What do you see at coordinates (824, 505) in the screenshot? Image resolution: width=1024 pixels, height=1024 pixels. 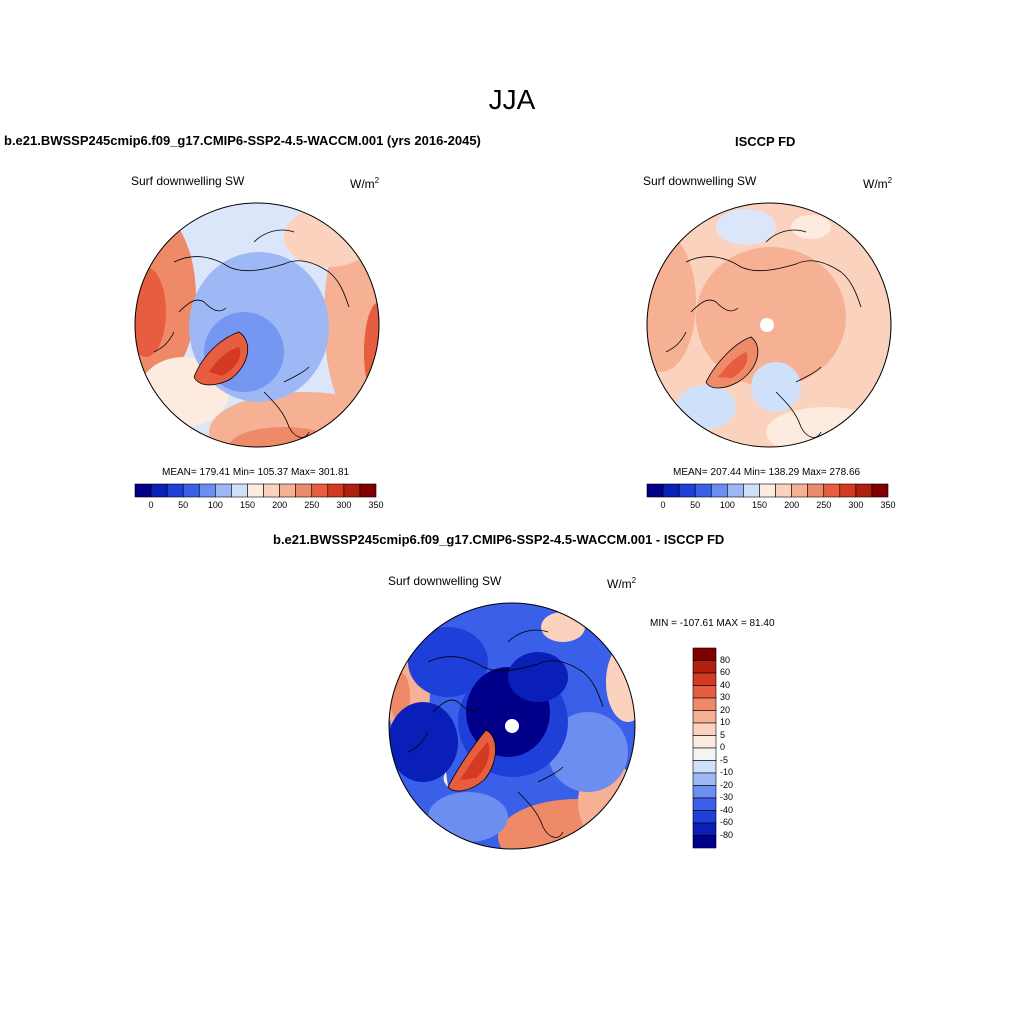 I see `obs-colorbar-tick-label: 250` at bounding box center [824, 505].